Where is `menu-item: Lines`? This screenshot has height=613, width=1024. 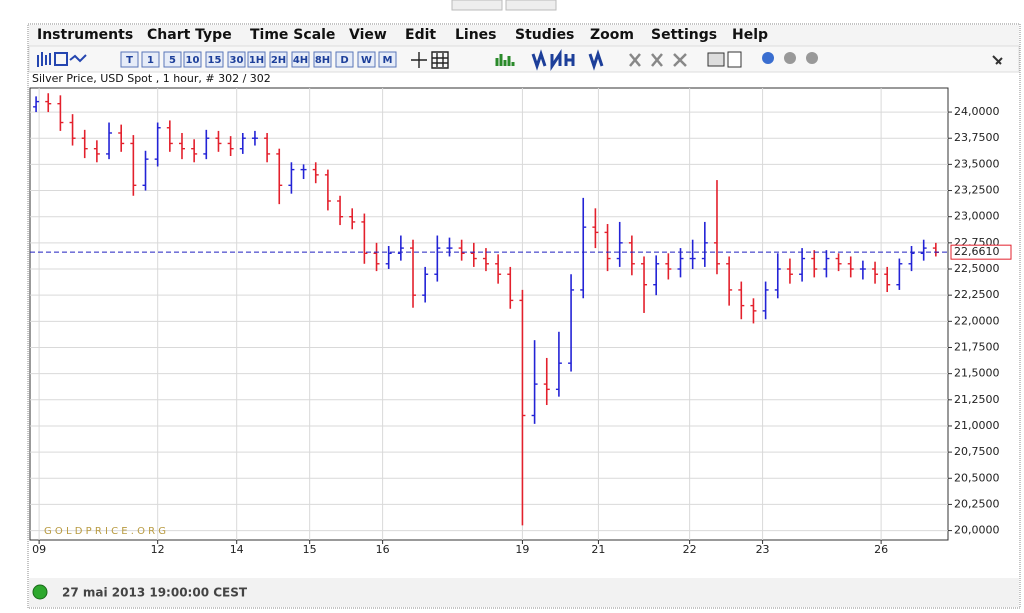 menu-item: Lines is located at coordinates (476, 35).